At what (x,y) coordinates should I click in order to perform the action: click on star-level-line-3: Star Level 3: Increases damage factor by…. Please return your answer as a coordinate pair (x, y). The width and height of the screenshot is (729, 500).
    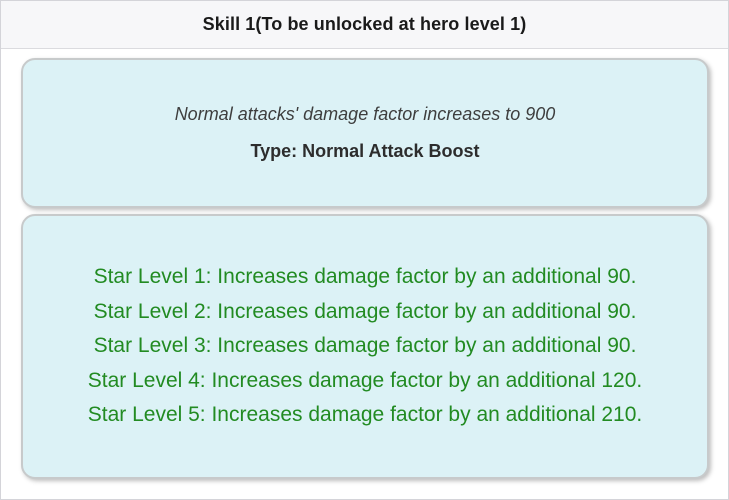
    Looking at the image, I should click on (365, 346).